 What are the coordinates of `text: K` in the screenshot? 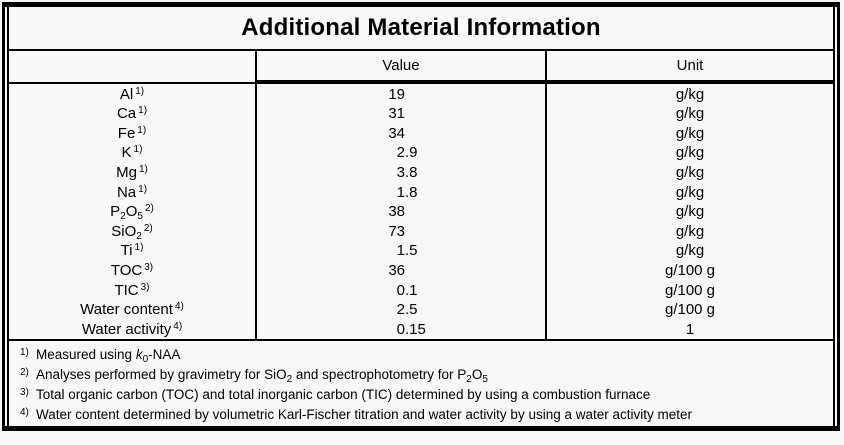 It's located at (126, 153).